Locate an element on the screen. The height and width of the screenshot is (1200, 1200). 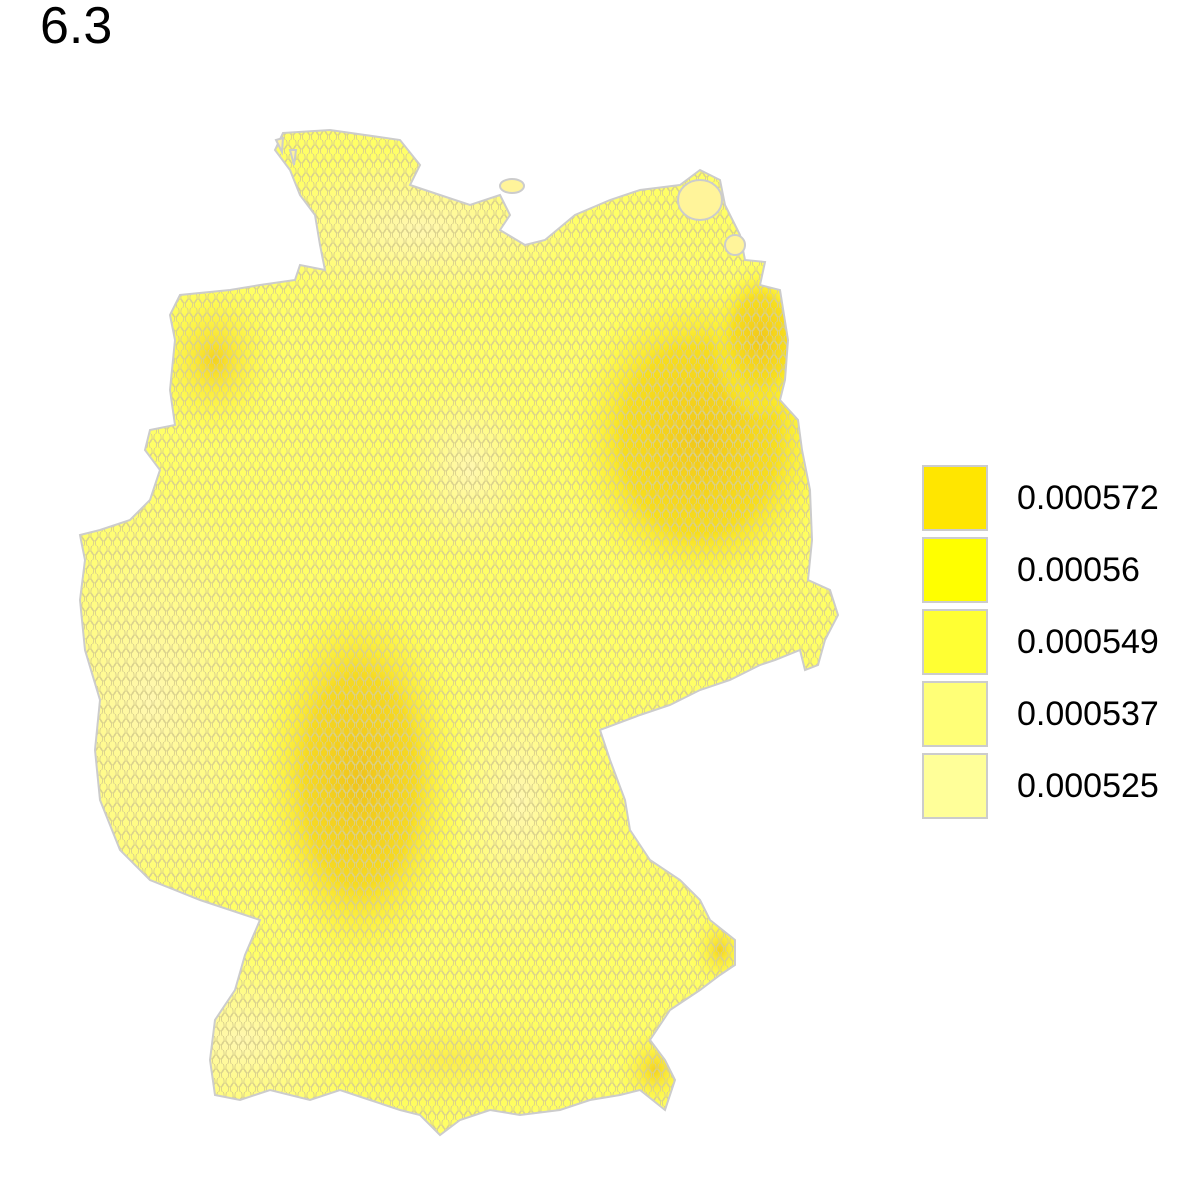
legend-item: 0.000572 is located at coordinates (1052, 501).